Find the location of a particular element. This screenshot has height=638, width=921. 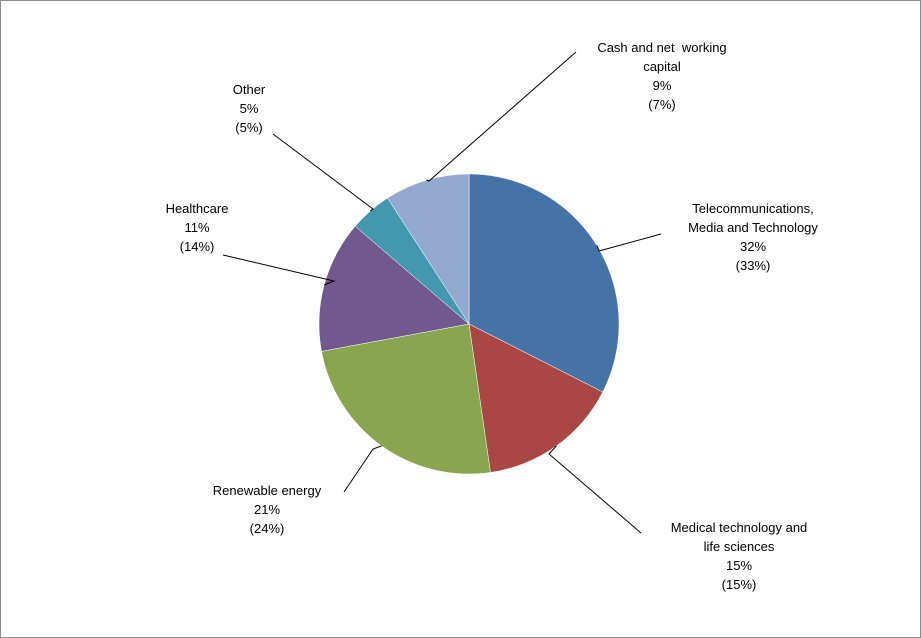

leader-line-healthcare is located at coordinates (279, 270).